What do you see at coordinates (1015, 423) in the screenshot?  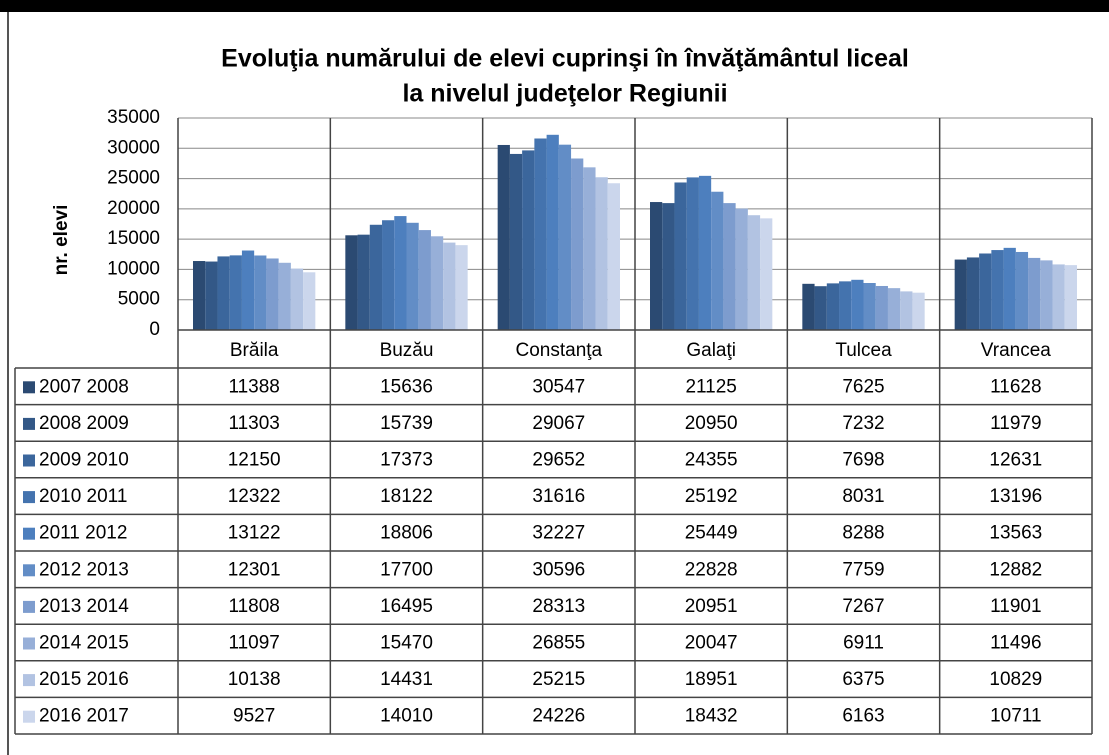 I see `table-cell: 11979` at bounding box center [1015, 423].